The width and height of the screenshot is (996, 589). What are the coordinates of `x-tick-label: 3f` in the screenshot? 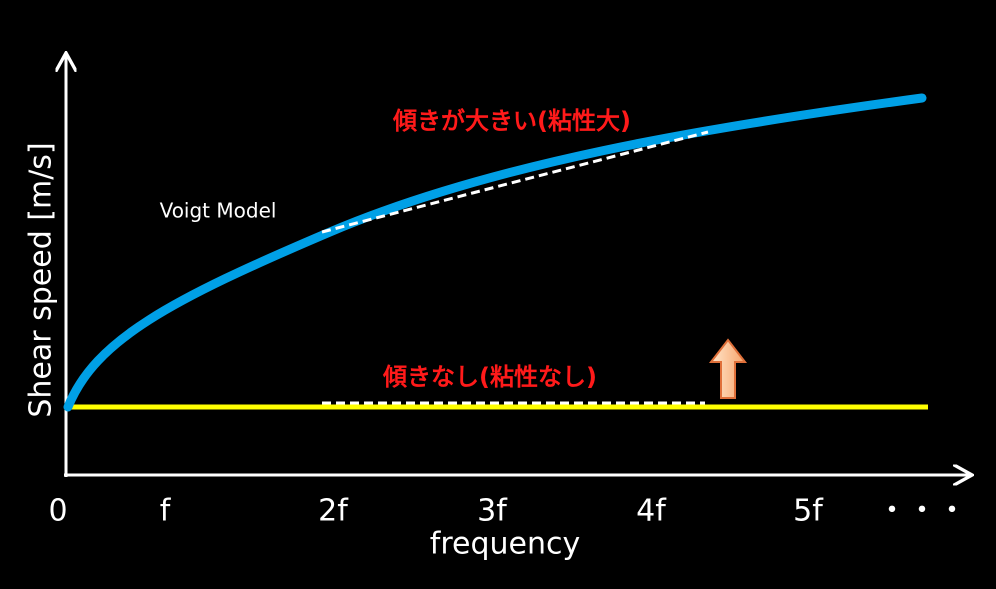 It's located at (492, 511).